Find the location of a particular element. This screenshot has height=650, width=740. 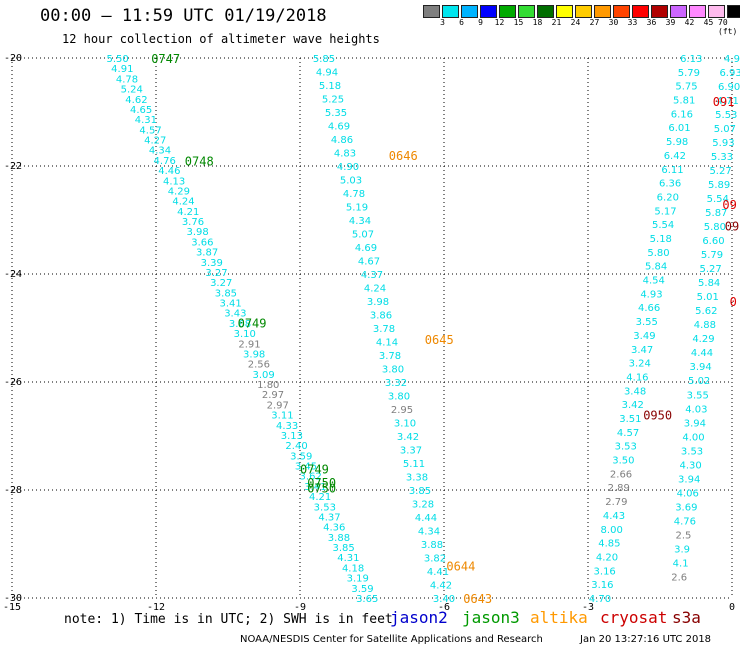

wave-height-point: 4.90 is located at coordinates (348, 167).